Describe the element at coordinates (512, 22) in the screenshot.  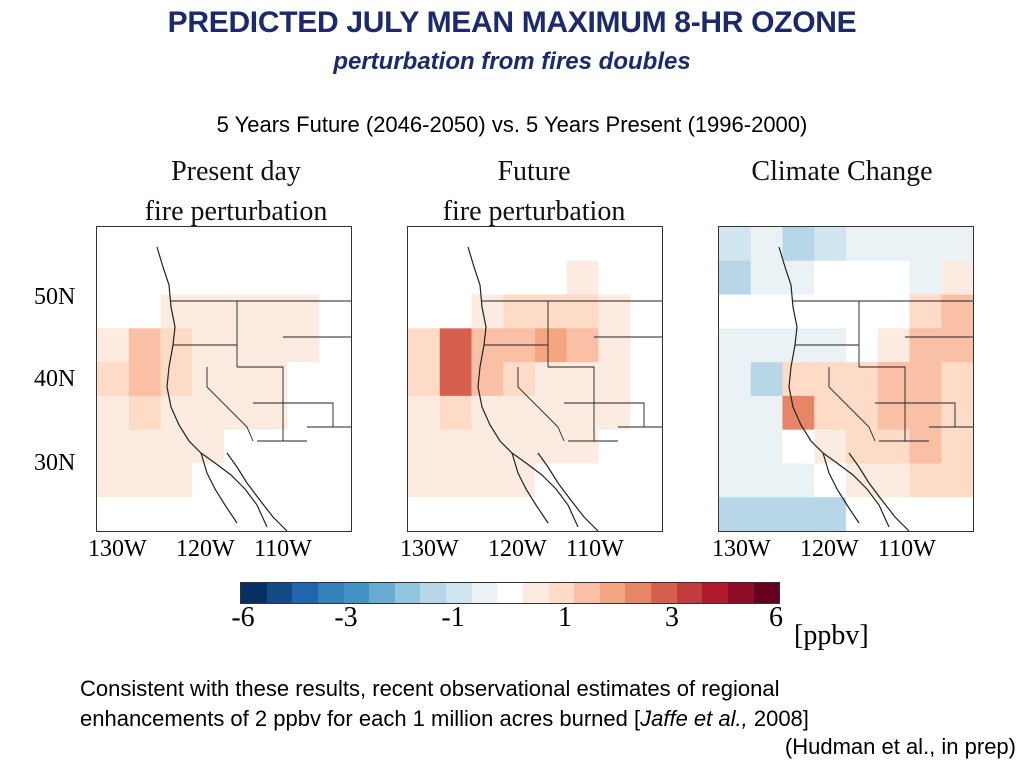
I see `page-title: PREDICTED JULY MEAN MAXIMUM 8-HR OZONE` at that location.